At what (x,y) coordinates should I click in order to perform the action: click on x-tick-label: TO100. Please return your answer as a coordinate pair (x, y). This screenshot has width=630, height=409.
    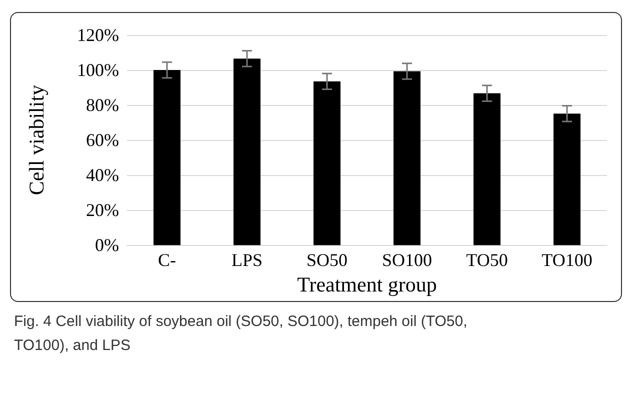
    Looking at the image, I should click on (567, 260).